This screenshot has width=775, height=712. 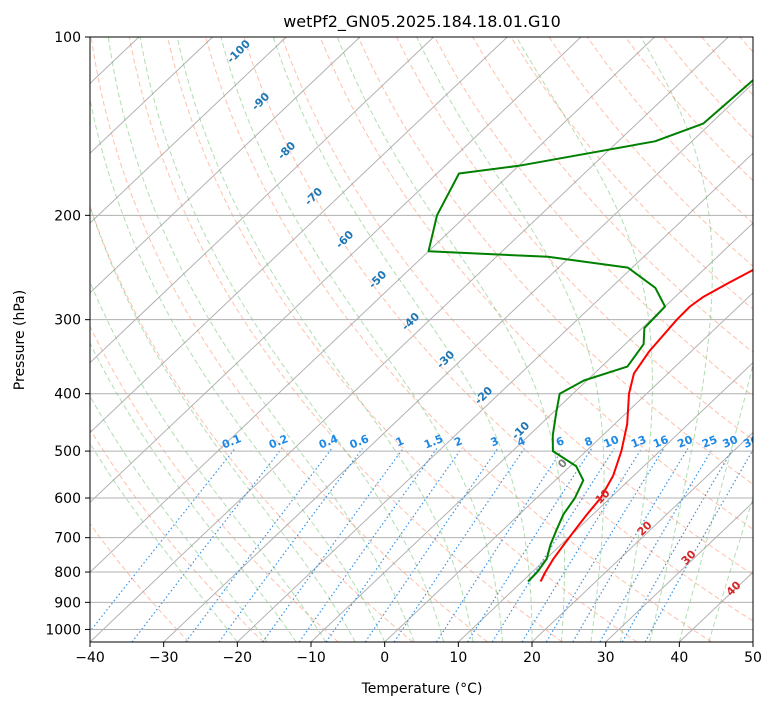 What do you see at coordinates (483, 395) in the screenshot?
I see `isotherm-label: -20` at bounding box center [483, 395].